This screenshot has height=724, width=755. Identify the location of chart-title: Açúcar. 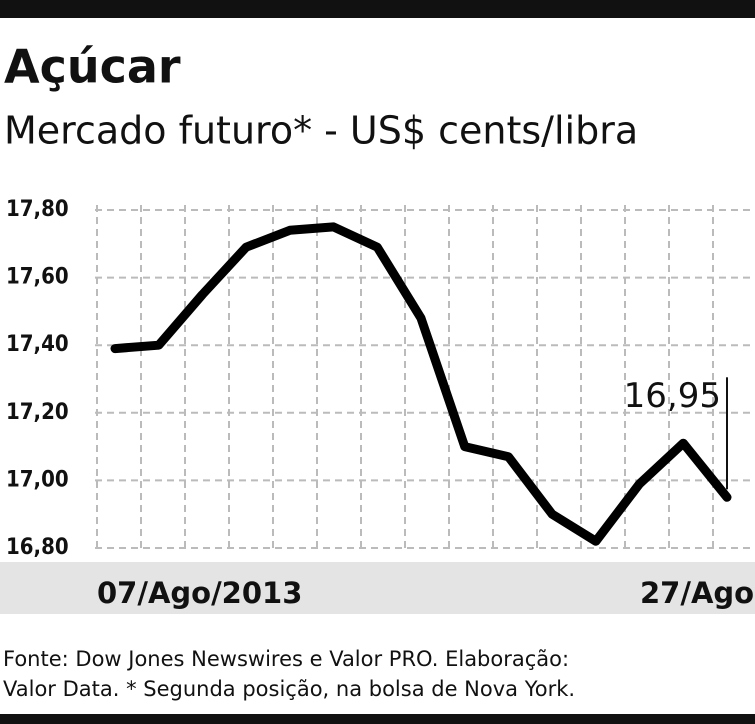
(92, 67).